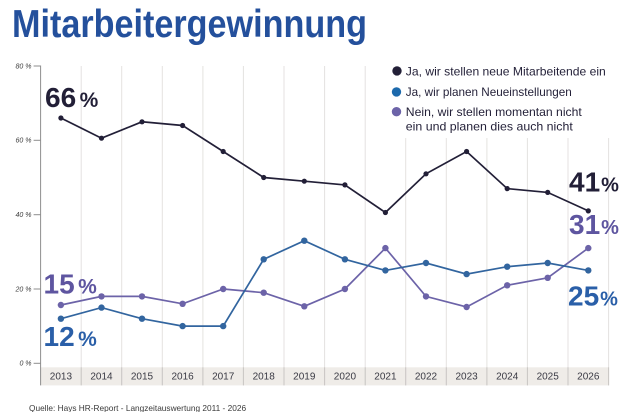 The image size is (630, 417). What do you see at coordinates (588, 376) in the screenshot?
I see `svg-text: 2026` at bounding box center [588, 376].